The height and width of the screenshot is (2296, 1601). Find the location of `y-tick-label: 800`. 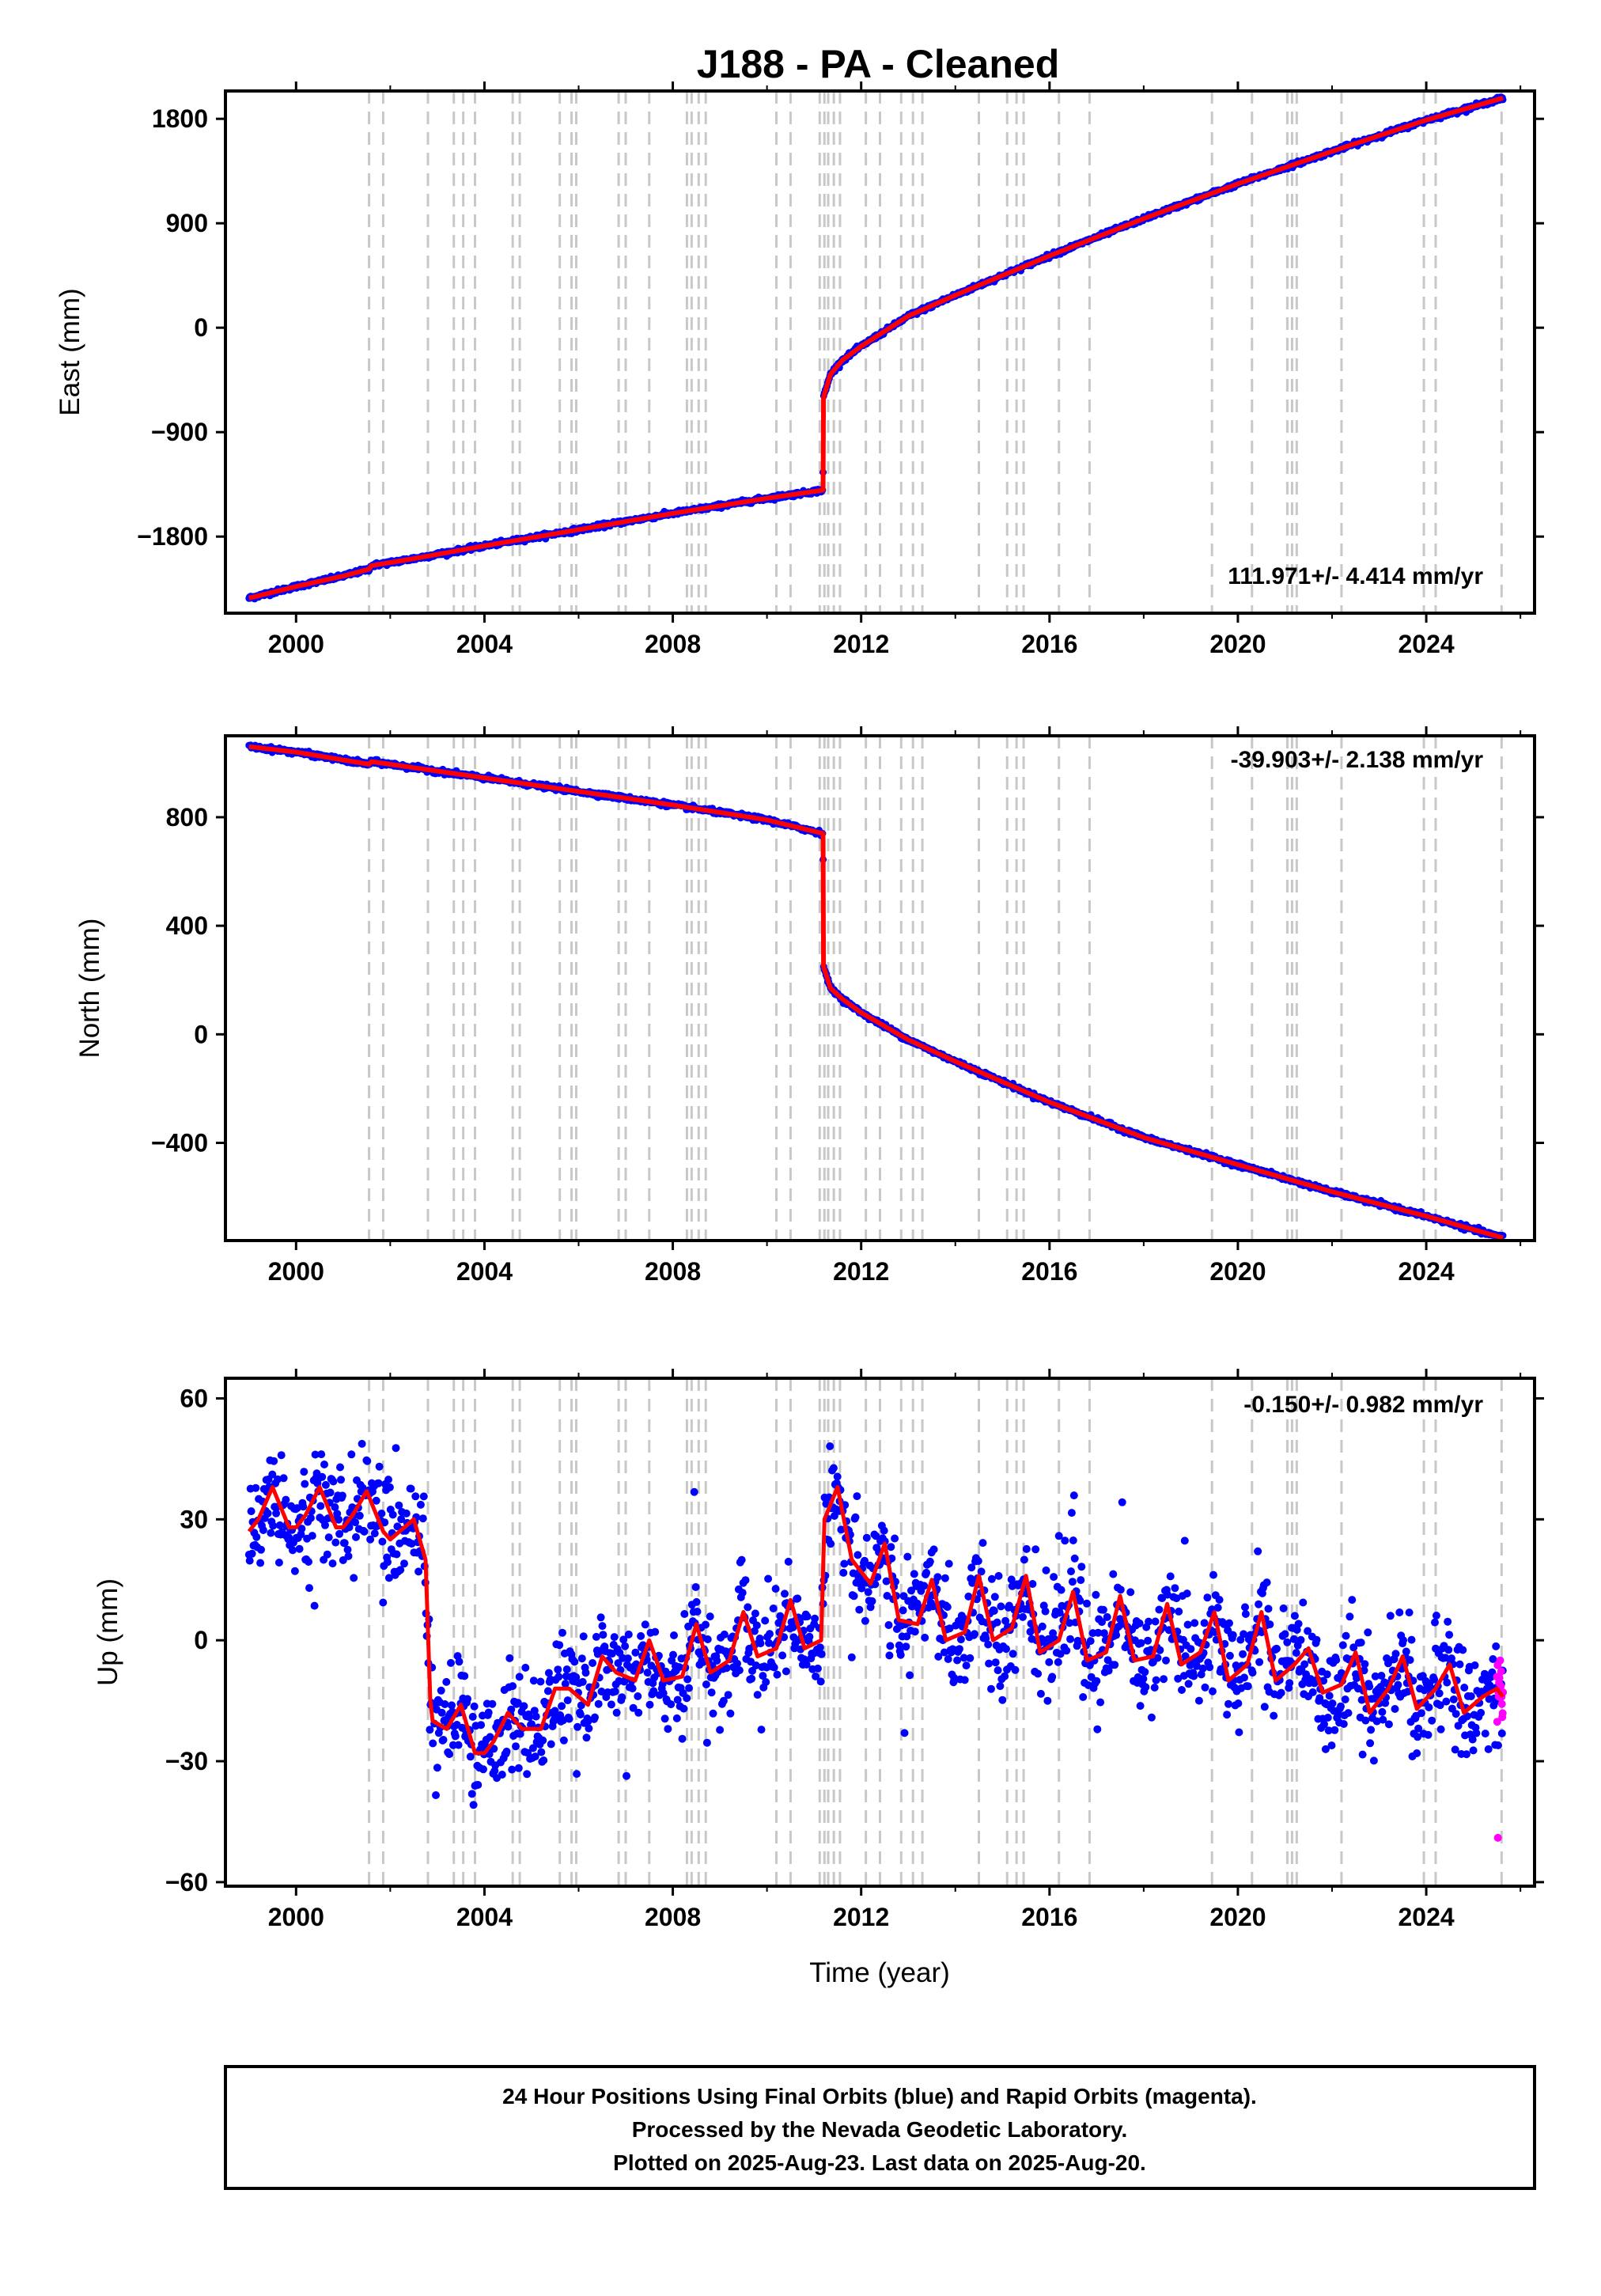

y-tick-label: 800 is located at coordinates (187, 817).